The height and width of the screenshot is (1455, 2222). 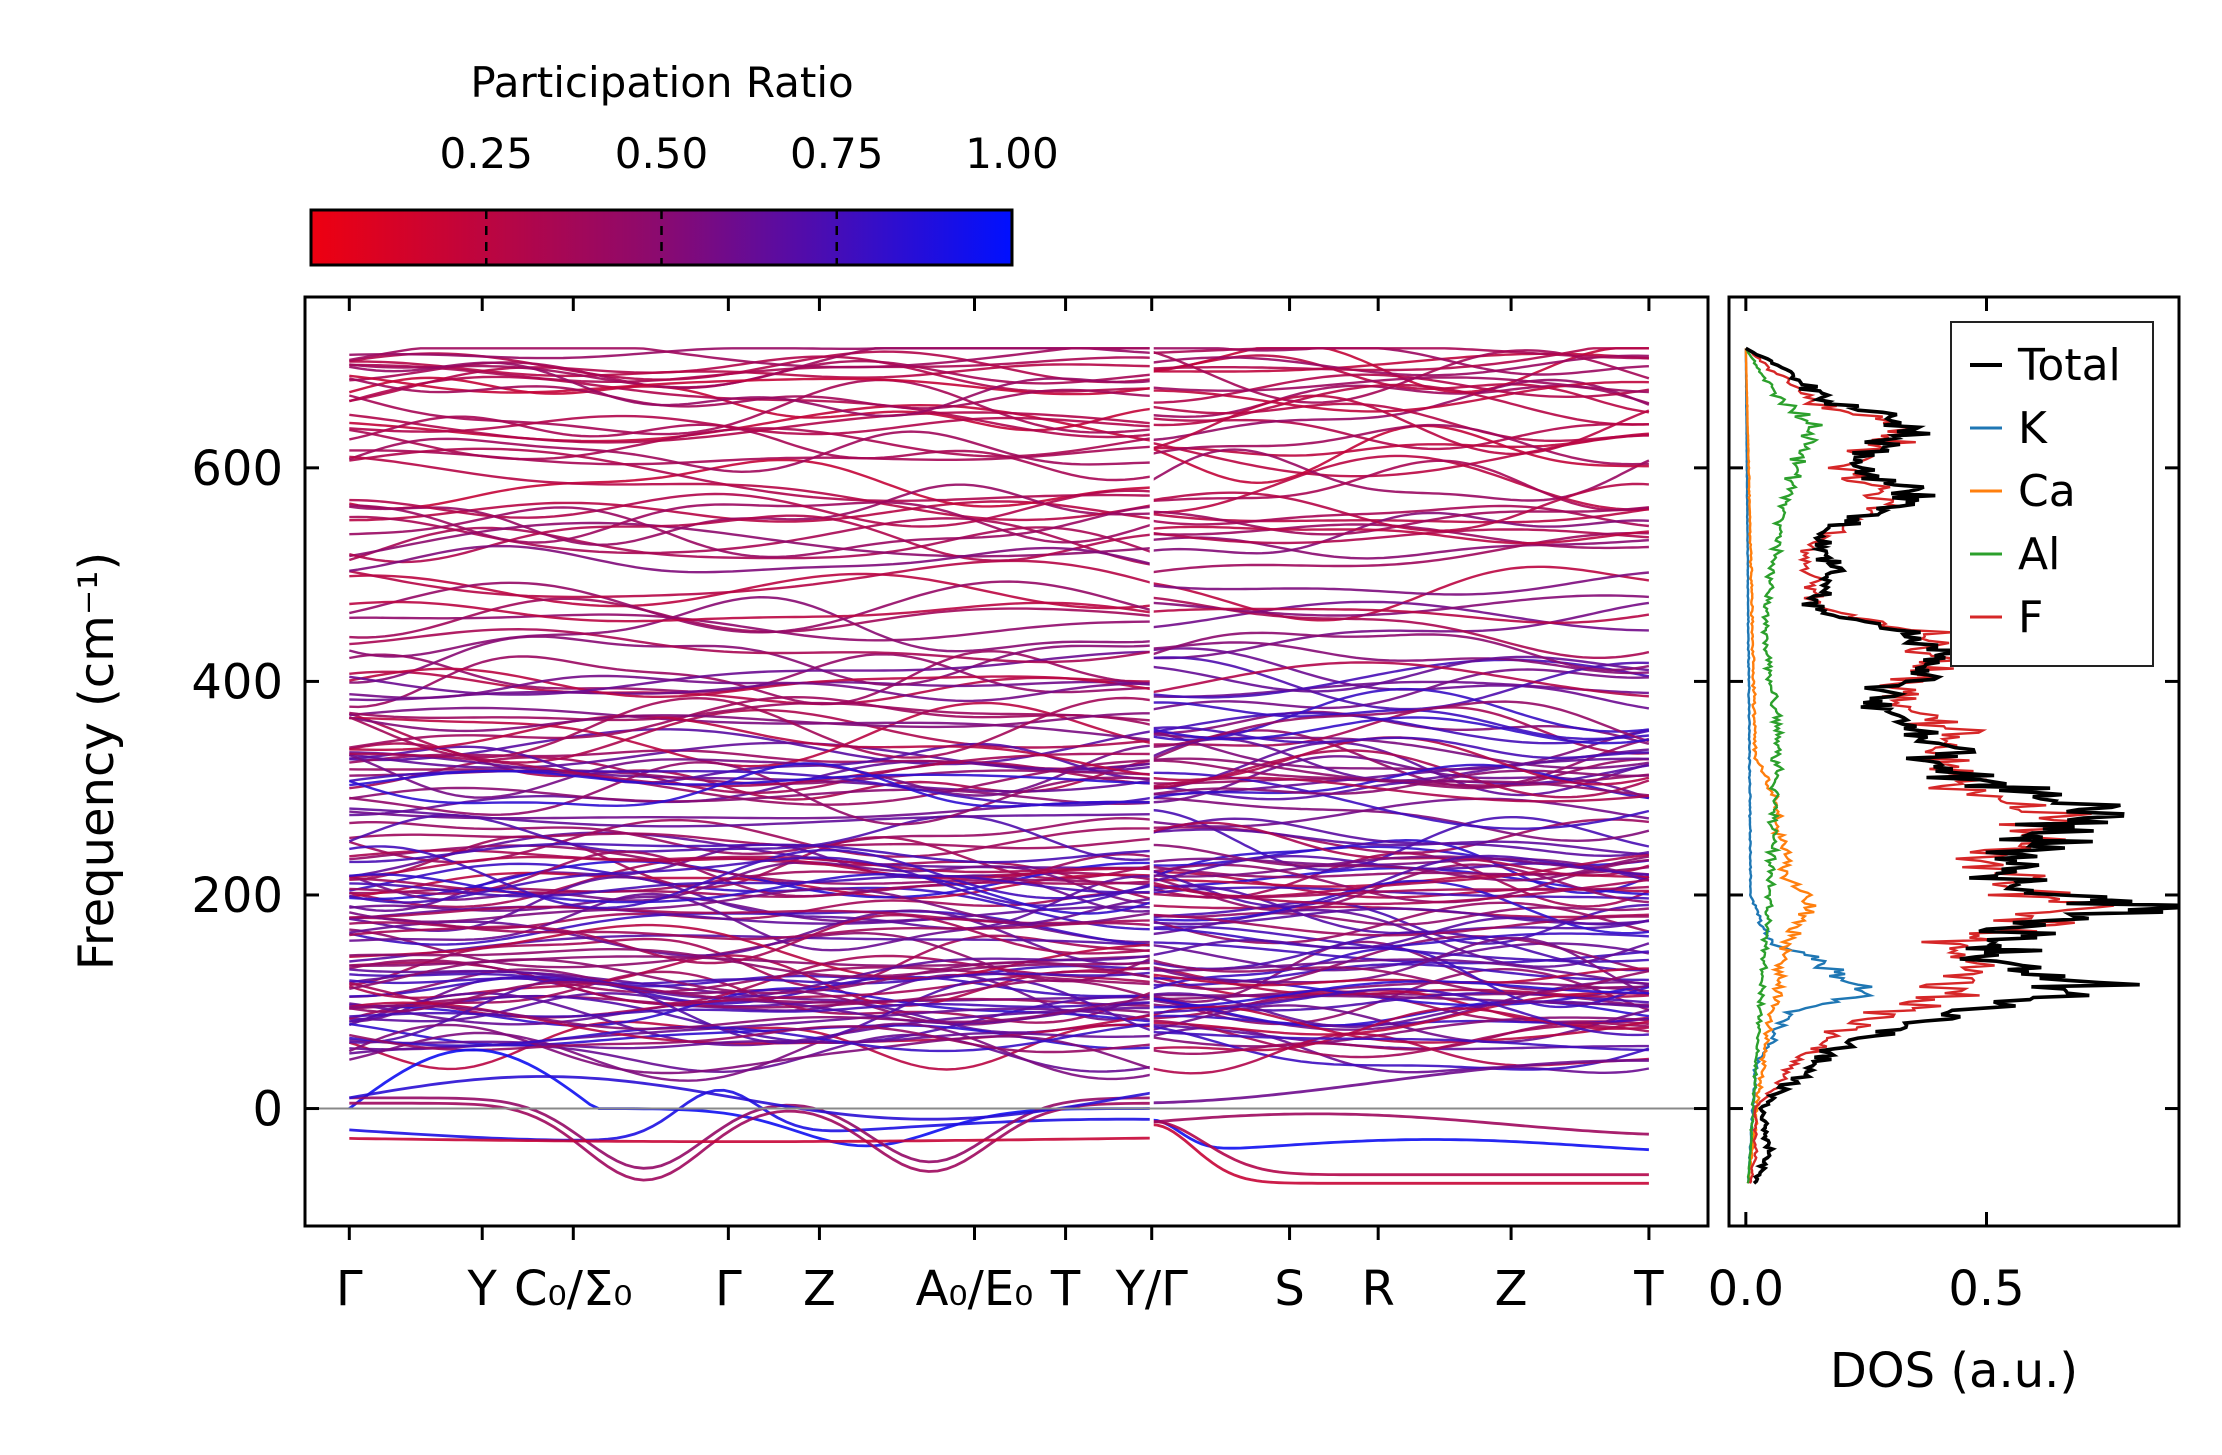 What do you see at coordinates (1954, 1371) in the screenshot?
I see `dos-x-axis-title: DOS (a.u.)` at bounding box center [1954, 1371].